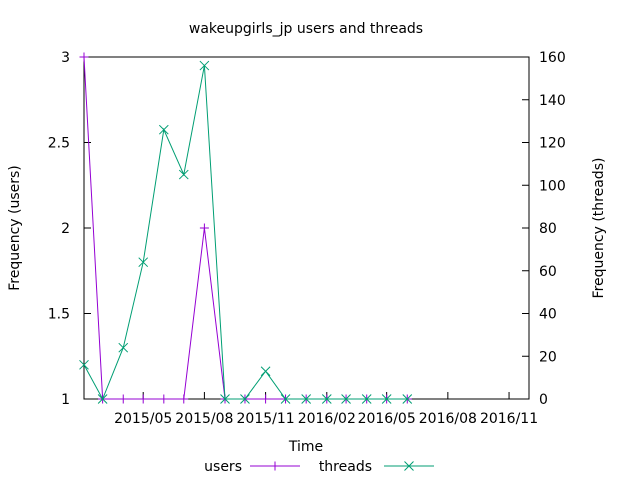 This screenshot has width=640, height=480. Describe the element at coordinates (599, 228) in the screenshot. I see `y-axis-label-right: Frequency (threads)` at that location.